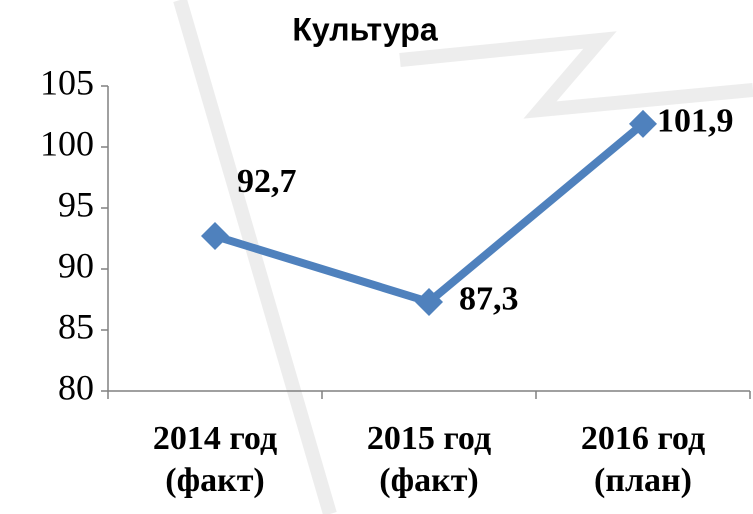 The height and width of the screenshot is (514, 753). What do you see at coordinates (67, 82) in the screenshot?
I see `y-tick-label: 105` at bounding box center [67, 82].